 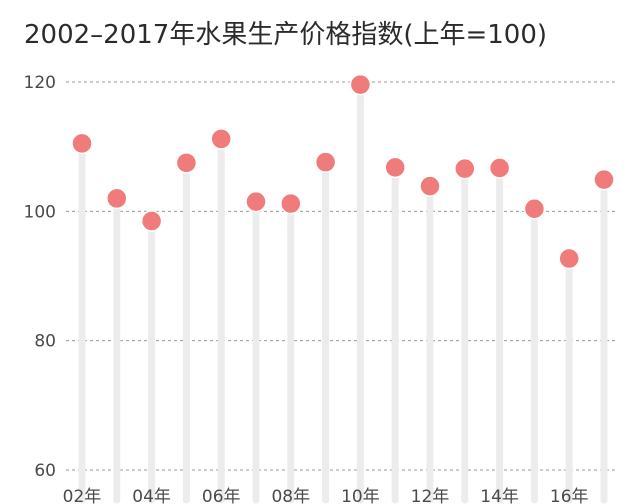 I want to click on x-axis-ticks: 02年 04年 06年 08年 10年 12年 14年 16年, so click(x=326, y=495).